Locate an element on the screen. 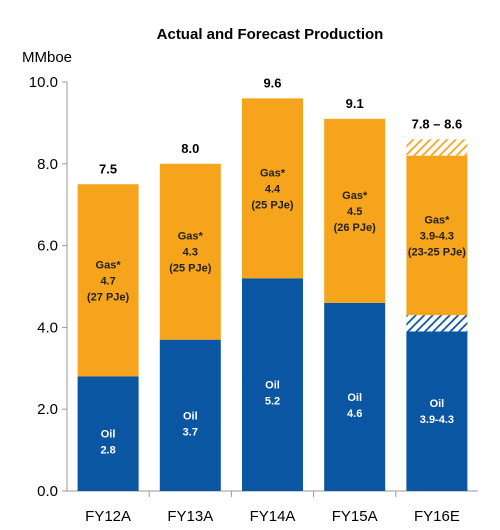 The image size is (500, 530). gas-data-label: (26 PJe) is located at coordinates (355, 228).